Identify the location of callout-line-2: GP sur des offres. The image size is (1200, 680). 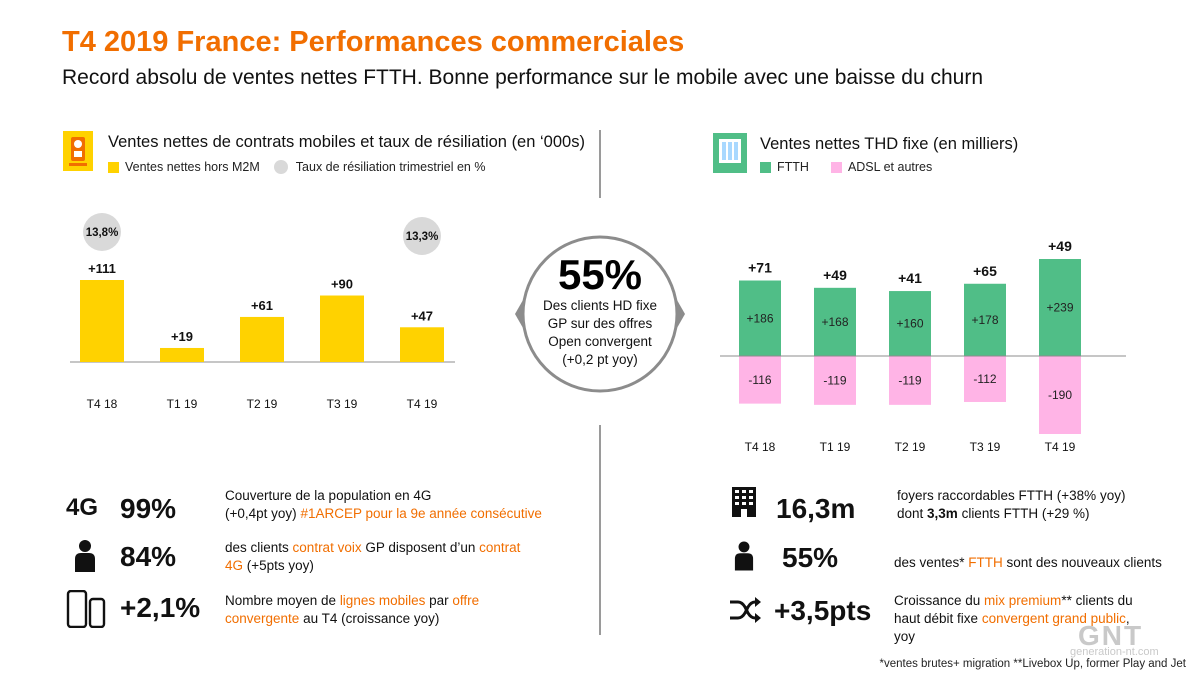
(600, 323).